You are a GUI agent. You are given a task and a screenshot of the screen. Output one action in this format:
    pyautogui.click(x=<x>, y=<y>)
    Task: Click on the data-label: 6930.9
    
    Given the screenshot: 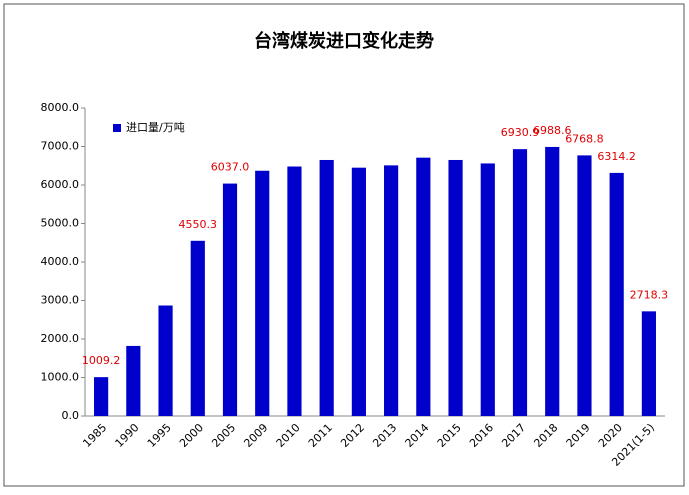 What is the action you would take?
    pyautogui.click(x=520, y=132)
    